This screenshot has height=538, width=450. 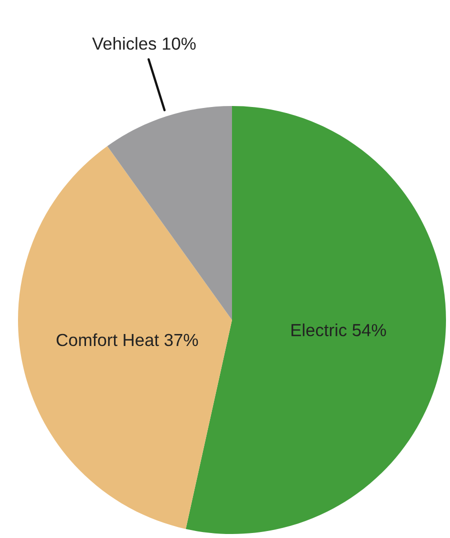 I want to click on slice-label: Electric 54%, so click(x=339, y=330).